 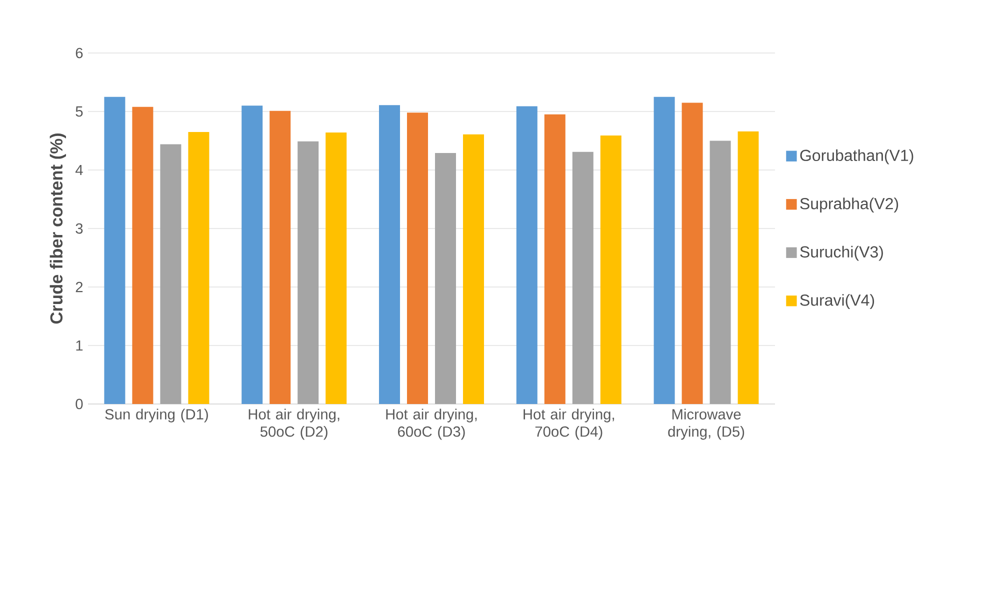 What do you see at coordinates (58, 229) in the screenshot?
I see `y-axis-title: Crude fiber content (%)` at bounding box center [58, 229].